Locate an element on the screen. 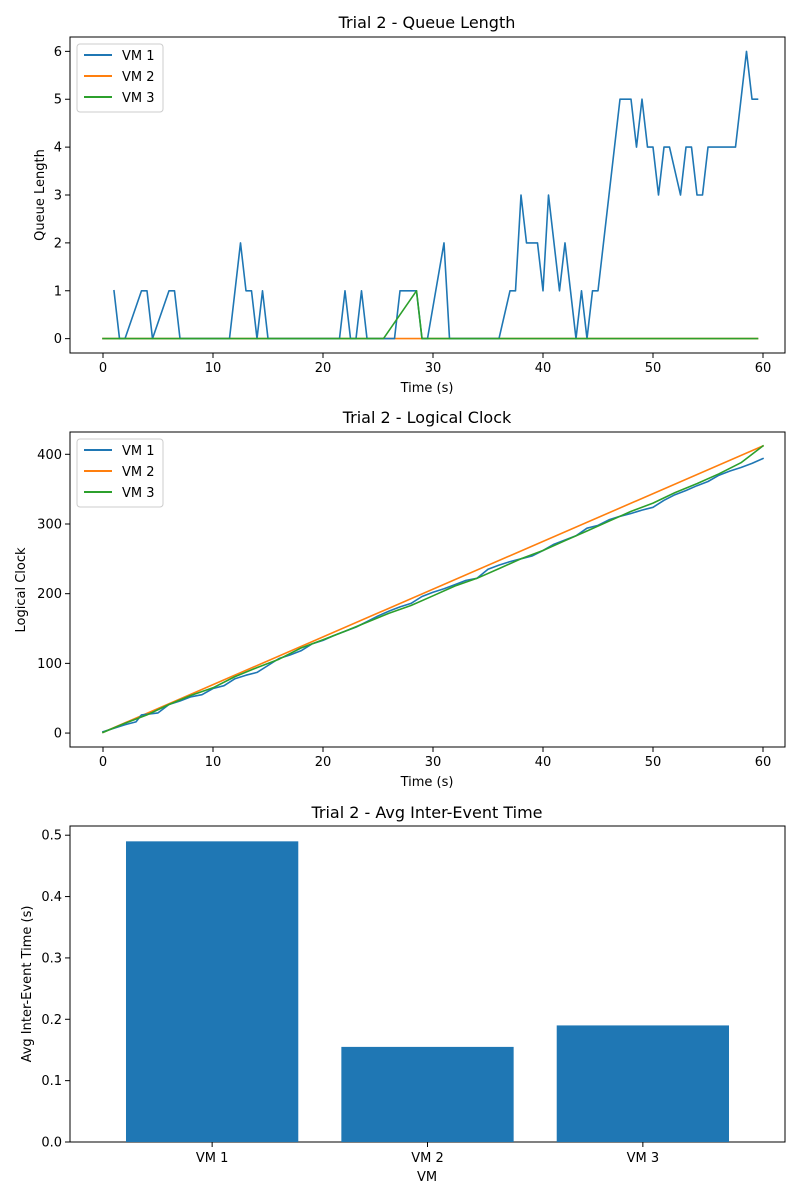 The height and width of the screenshot is (1200, 800). inter-event-y-tick-label-1: 0.1 is located at coordinates (51, 1081).